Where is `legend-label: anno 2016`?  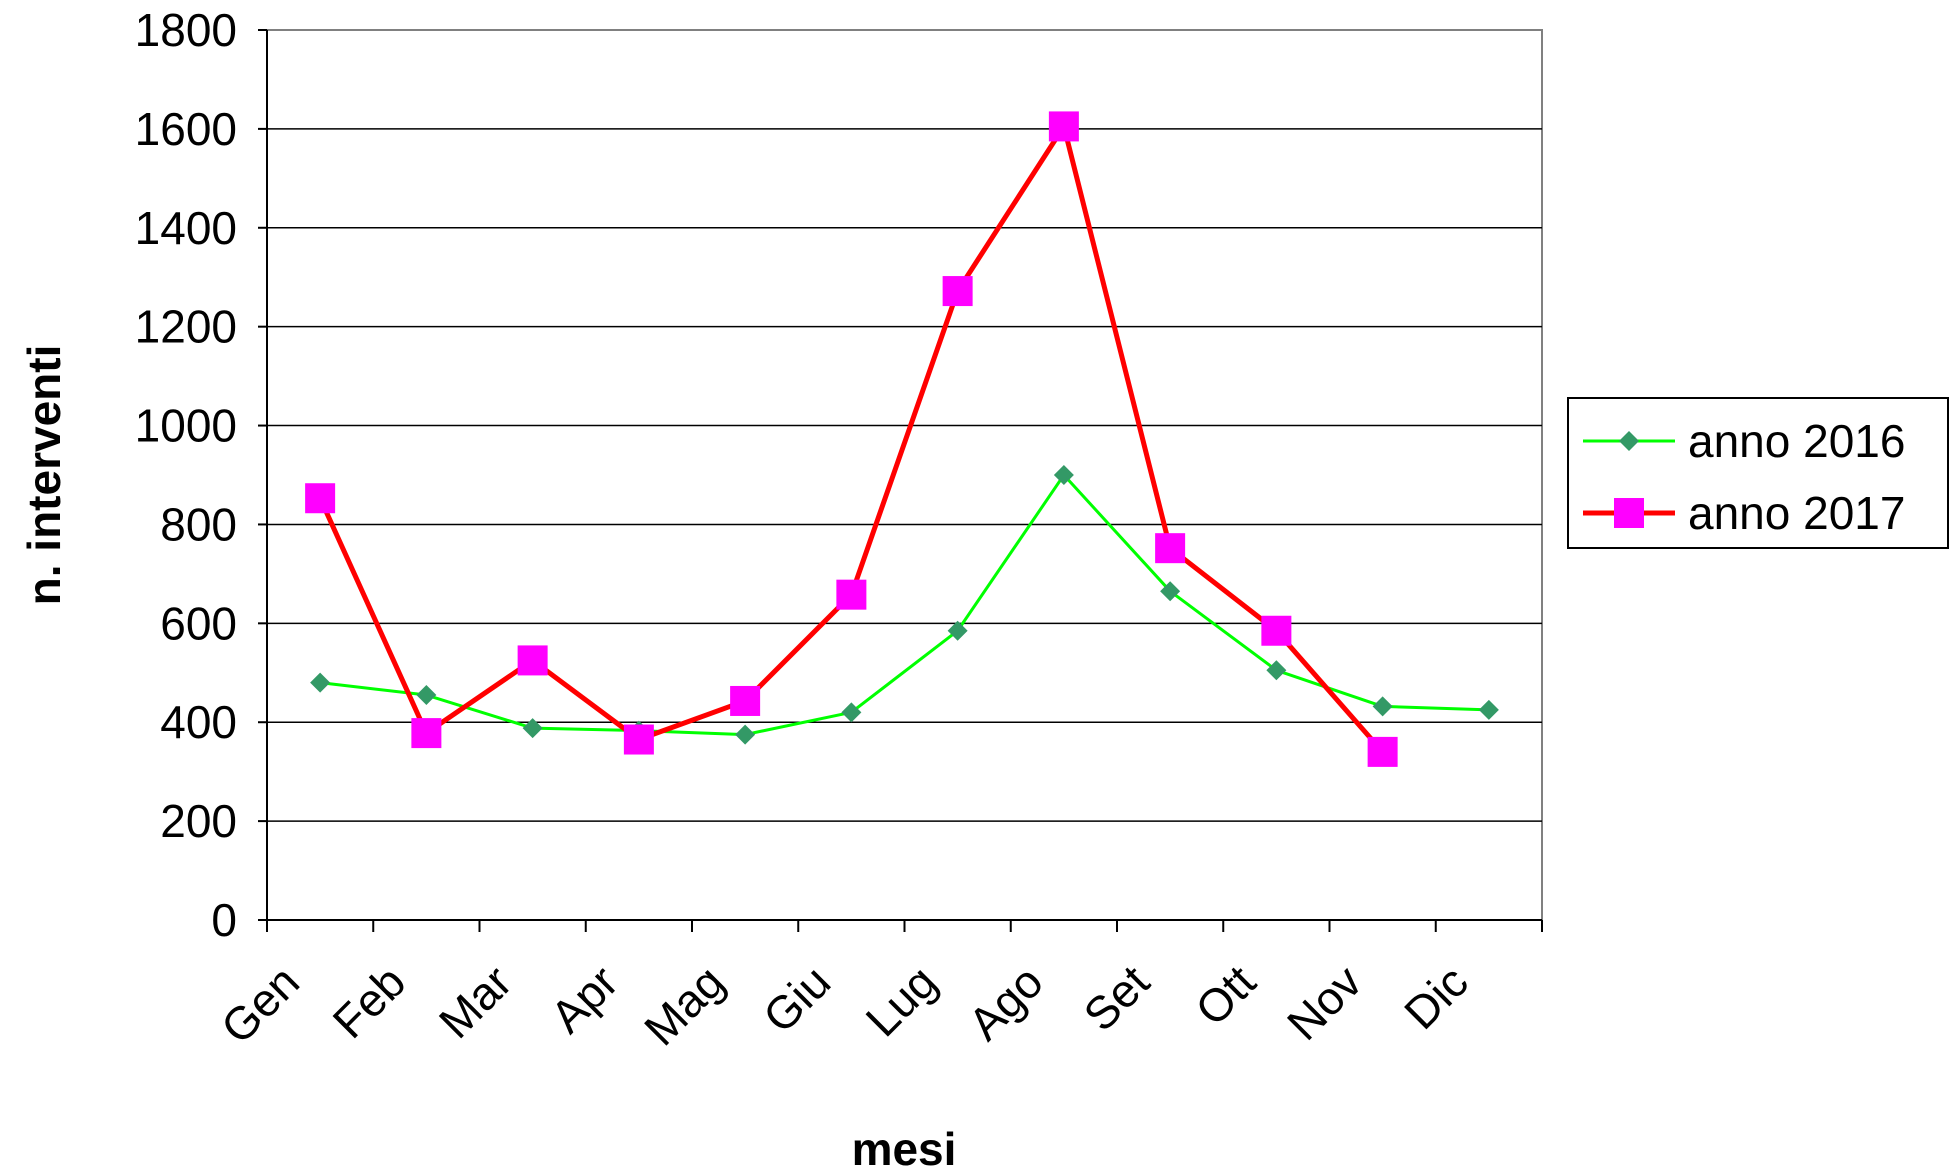 legend-label: anno 2016 is located at coordinates (1796, 441).